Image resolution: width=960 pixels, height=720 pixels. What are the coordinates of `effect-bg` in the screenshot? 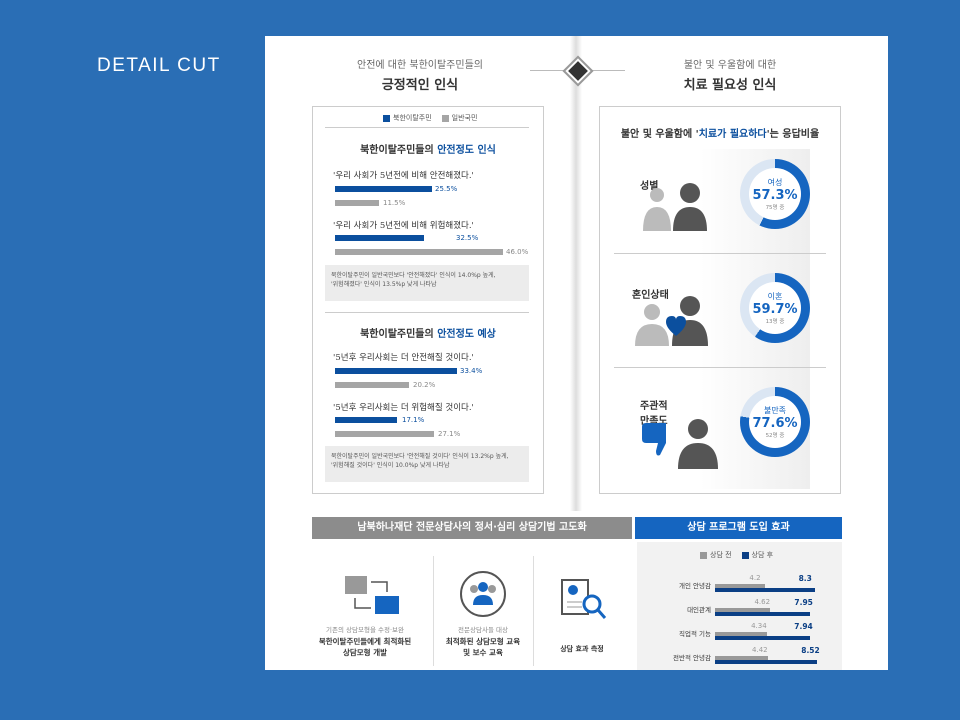 It's located at (739, 606).